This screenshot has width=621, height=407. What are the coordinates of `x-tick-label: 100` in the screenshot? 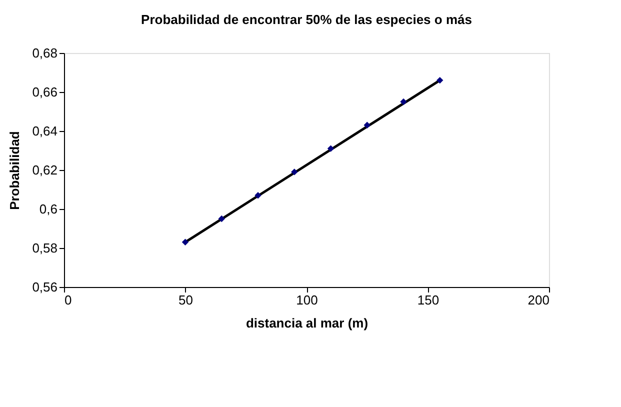 It's located at (307, 300).